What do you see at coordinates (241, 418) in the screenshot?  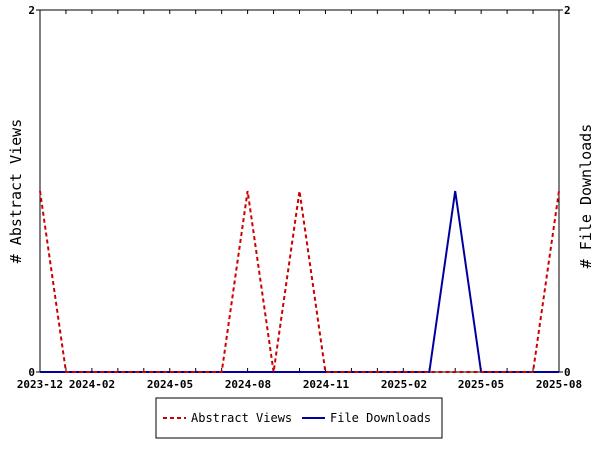 I see `legend-label-abstract-views: Abstract Views` at bounding box center [241, 418].